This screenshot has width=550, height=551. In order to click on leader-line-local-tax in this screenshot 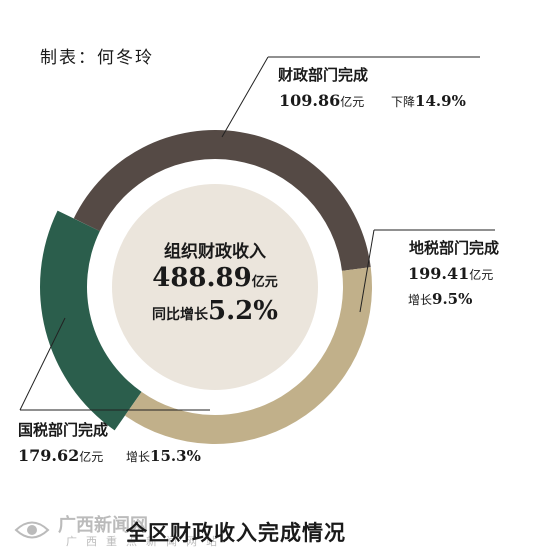, I will do `click(367, 271)`.